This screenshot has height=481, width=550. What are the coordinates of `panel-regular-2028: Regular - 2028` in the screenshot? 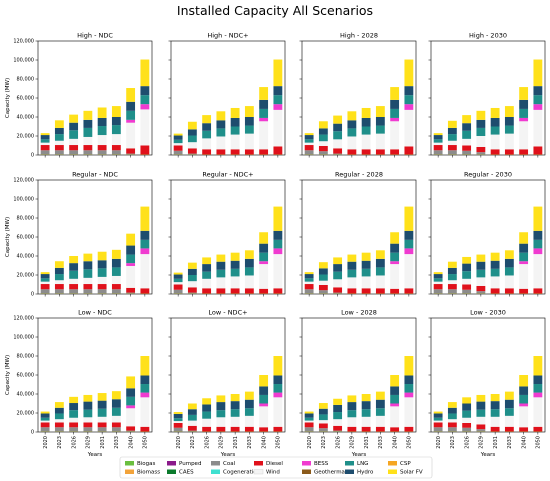 It's located at (358, 234).